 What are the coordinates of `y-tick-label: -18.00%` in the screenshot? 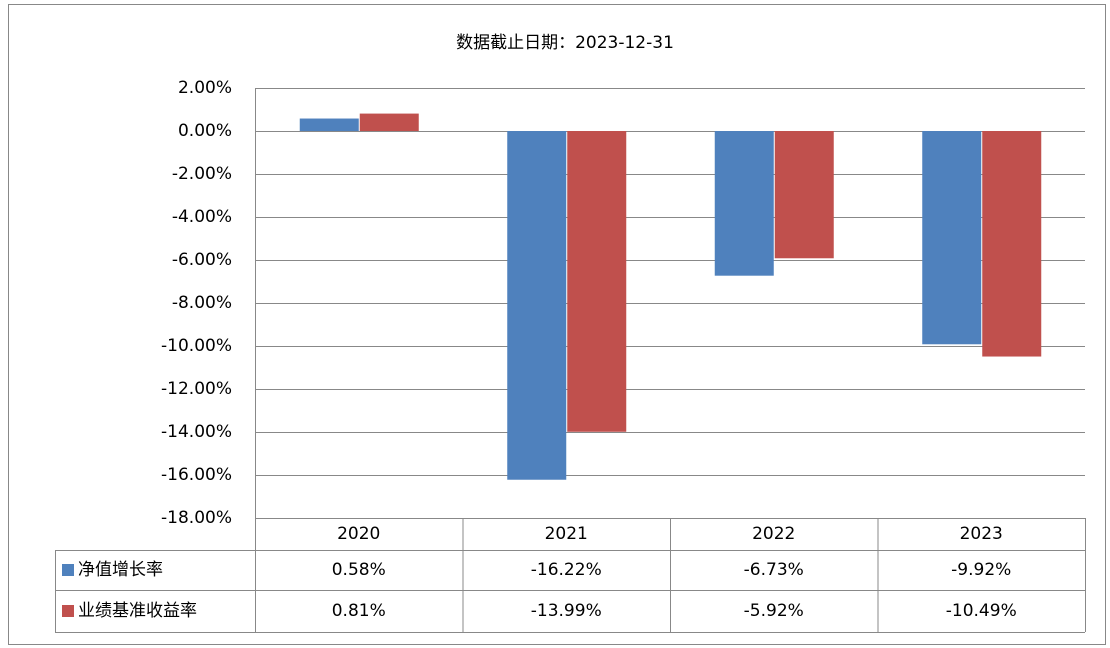 It's located at (196, 518).